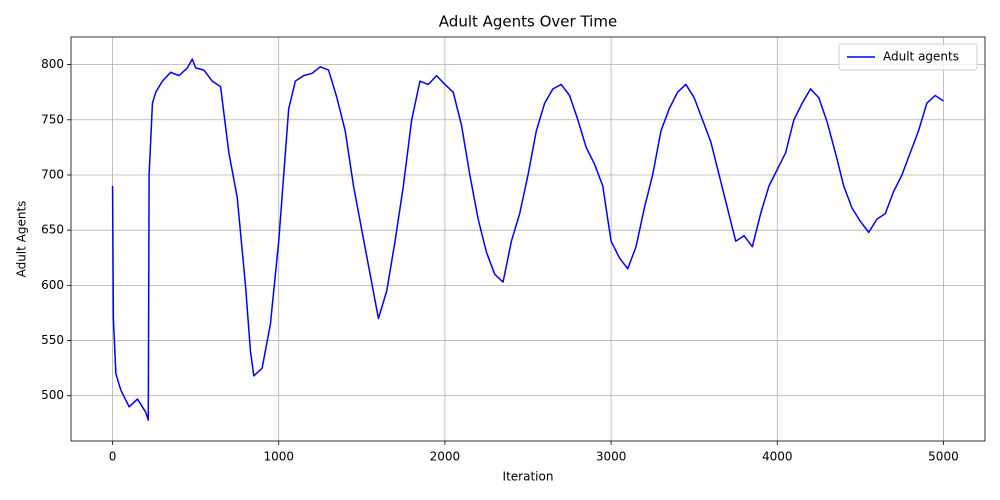 Image resolution: width=1000 pixels, height=500 pixels. What do you see at coordinates (52, 340) in the screenshot?
I see `y-tick-label: 550` at bounding box center [52, 340].